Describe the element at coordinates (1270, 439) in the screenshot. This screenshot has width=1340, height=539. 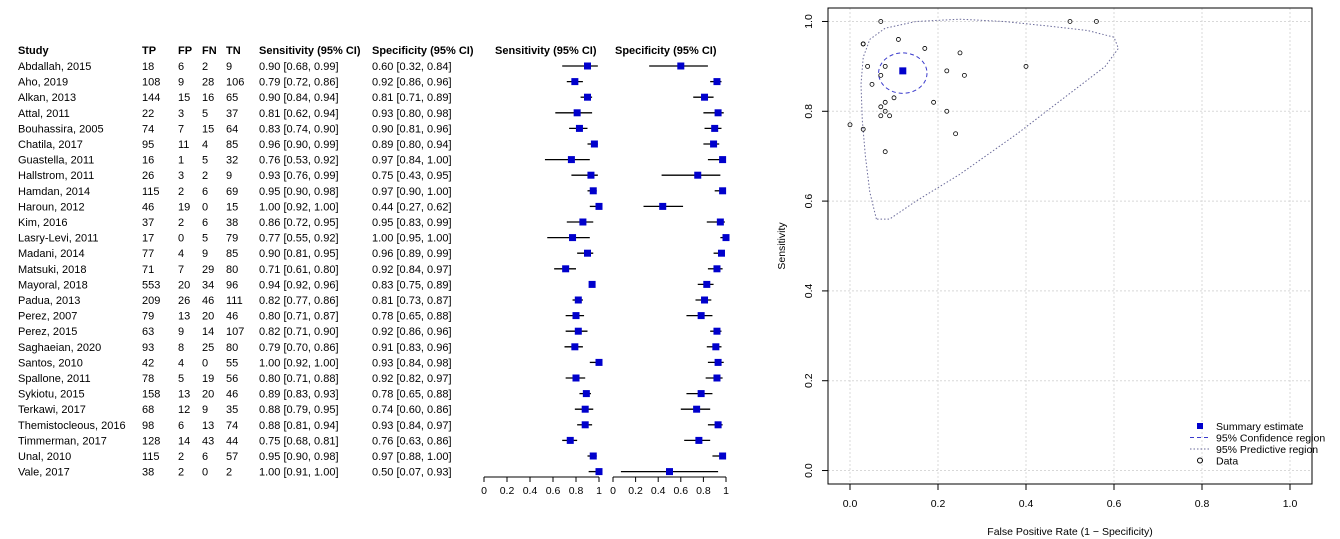
I see `legend-entry: 95% Confidence region` at that location.